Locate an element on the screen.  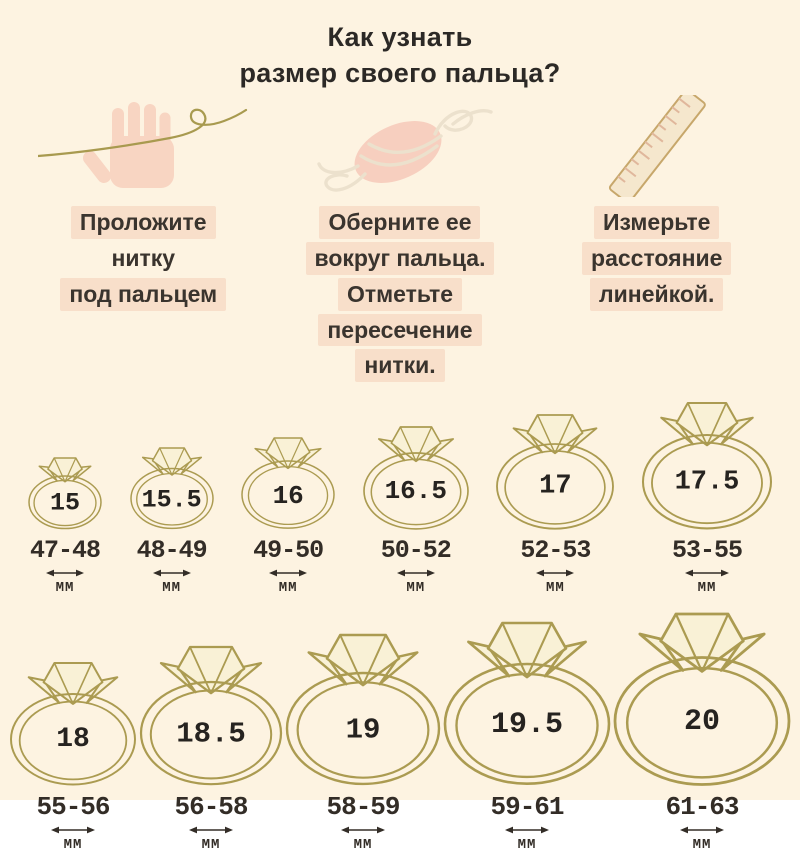
ring-illustration: 20 is located at coordinates (702, 700).